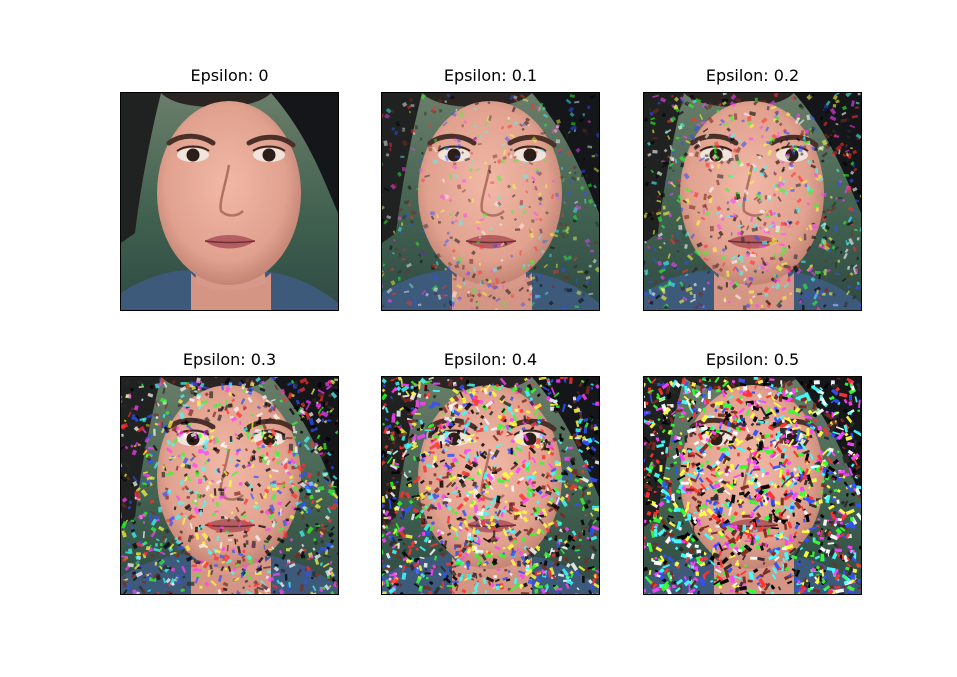 The image size is (957, 677). Describe the element at coordinates (490, 75) in the screenshot. I see `panel-title: Epsilon: 0.1` at that location.